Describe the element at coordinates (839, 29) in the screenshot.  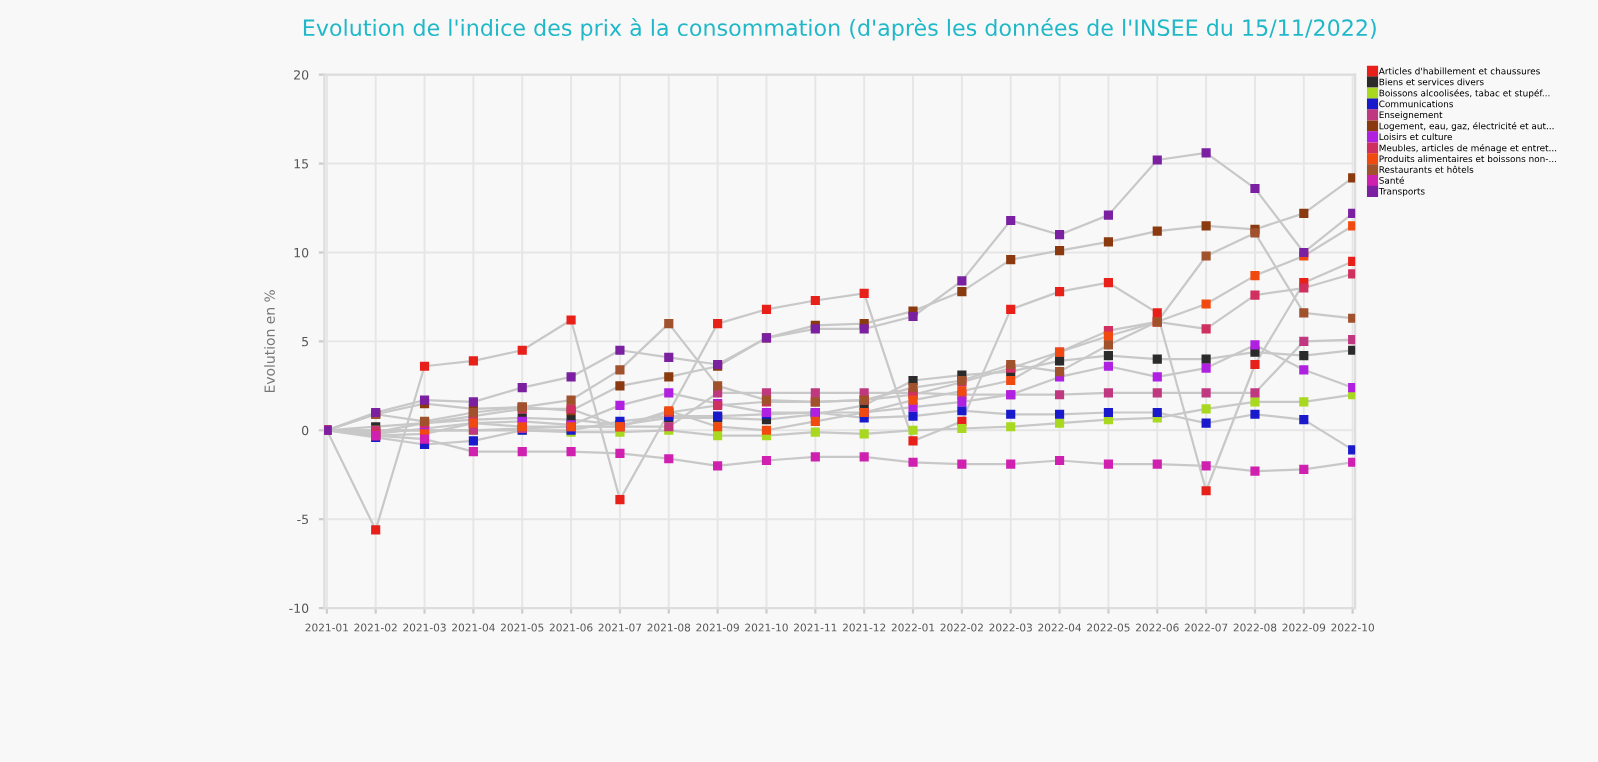
I see `chart-title: Evolution de l'indice des prix à la consommation (d'après les données de l'INSEE du 15/11/2022)` at that location.